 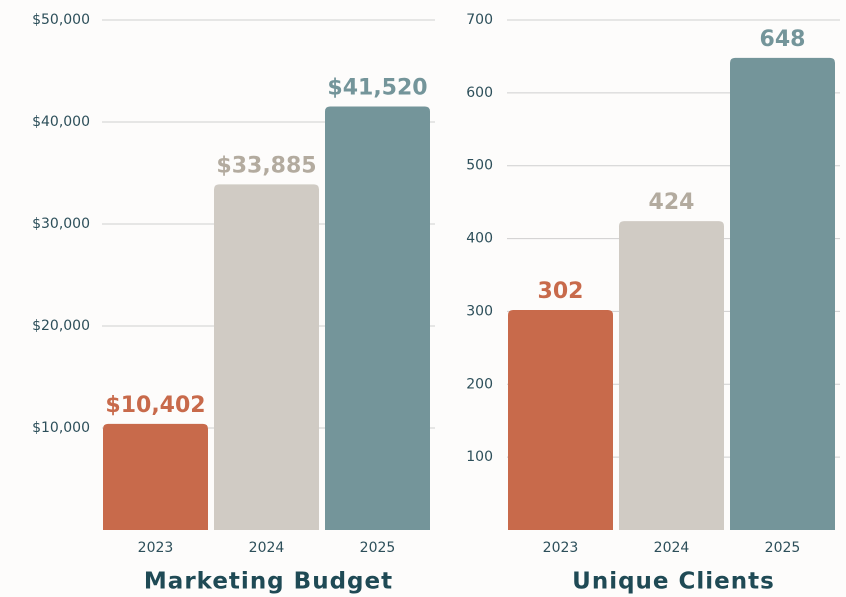 I want to click on y-tick-label: 200, so click(x=479, y=384).